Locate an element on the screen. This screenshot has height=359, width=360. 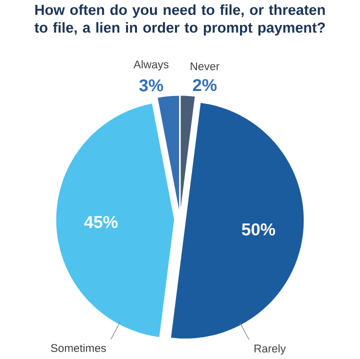
chart-title: How often do you need to file, or threaten to file, a lien in order to prompt payment? is located at coordinates (179, 20).